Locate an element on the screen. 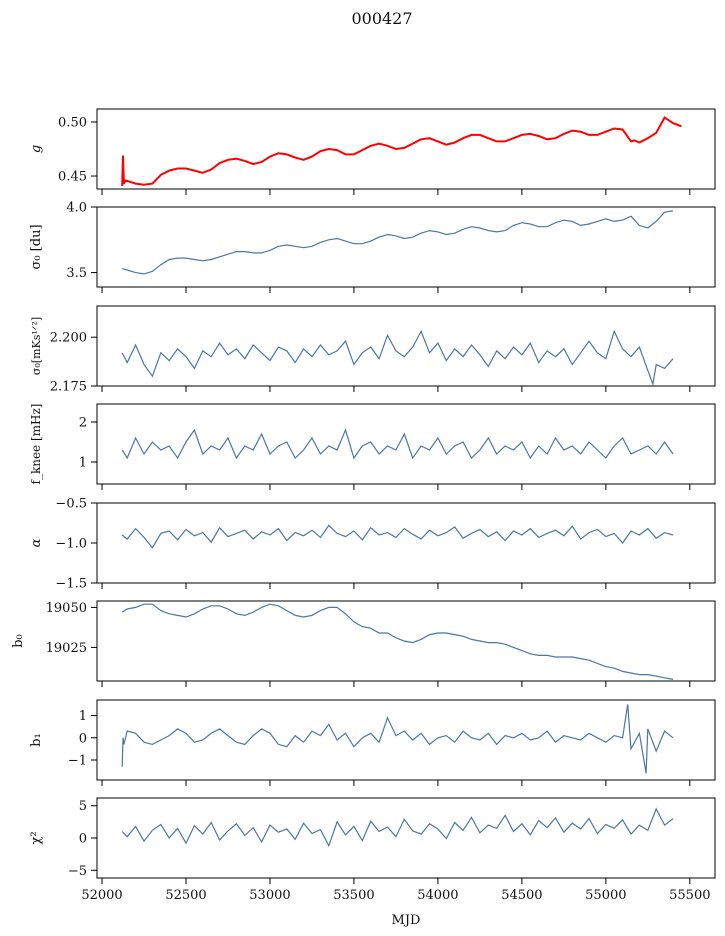 The image size is (725, 936). y-axis-label-sigma0: σ₀ [du] is located at coordinates (36, 246).